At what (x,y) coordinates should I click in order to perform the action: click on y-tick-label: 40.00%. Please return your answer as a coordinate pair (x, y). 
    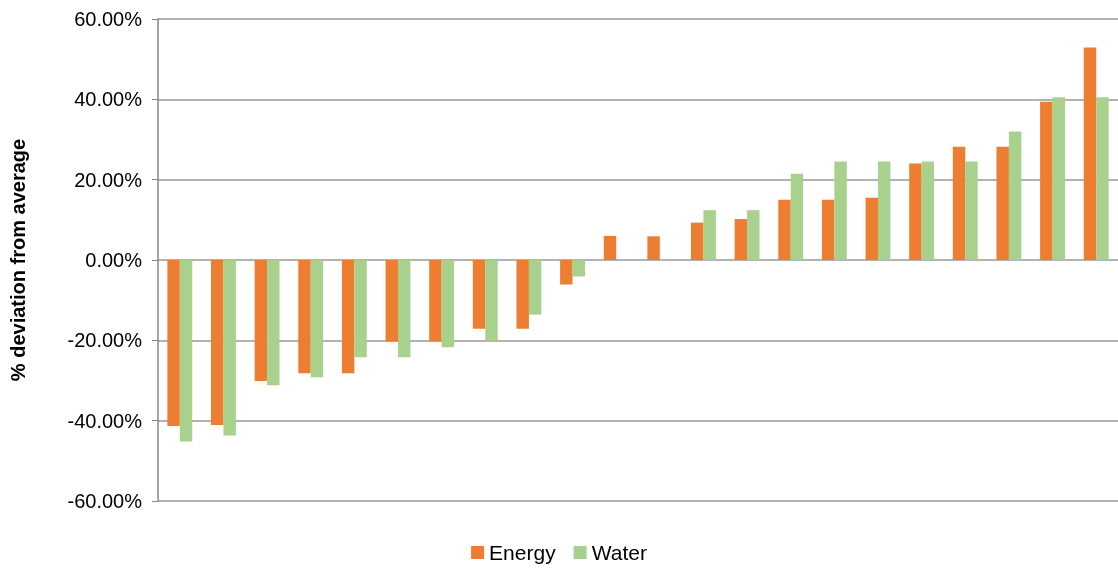
    Looking at the image, I should click on (108, 99).